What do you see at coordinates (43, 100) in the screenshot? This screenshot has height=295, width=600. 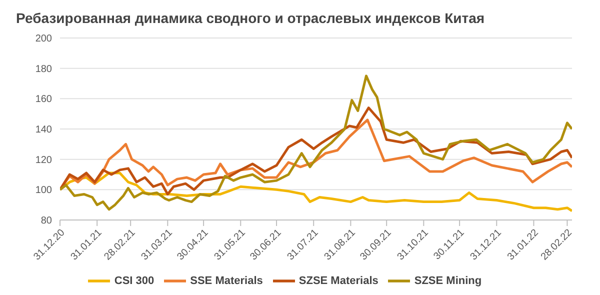 I see `y-tick-label: 160` at bounding box center [43, 100].